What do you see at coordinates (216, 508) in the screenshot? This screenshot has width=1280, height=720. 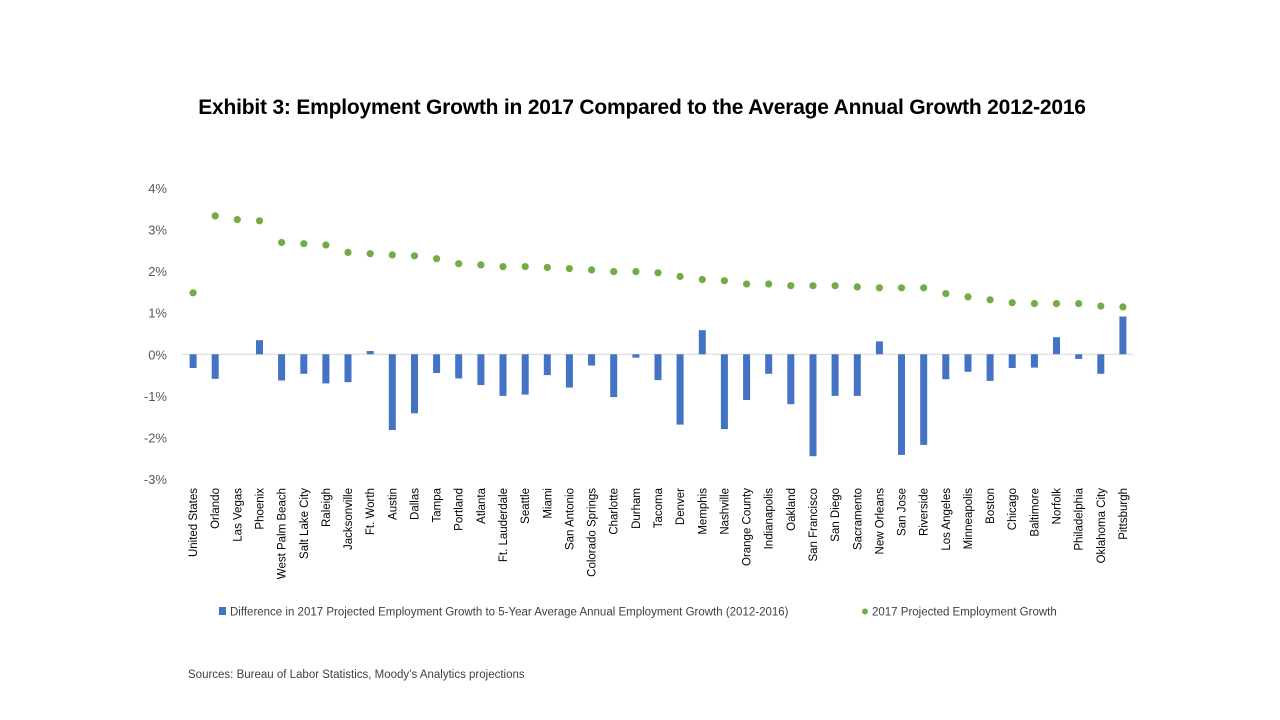 I see `x-tick-label: Orlando` at bounding box center [216, 508].